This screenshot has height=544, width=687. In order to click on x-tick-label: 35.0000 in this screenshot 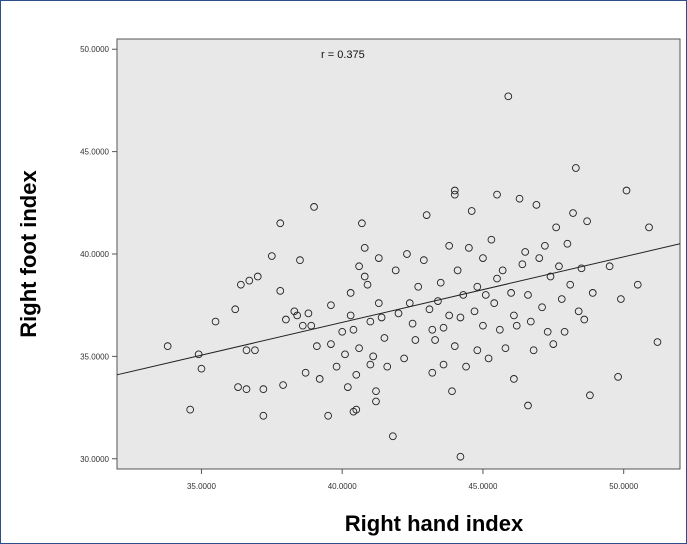, I will do `click(201, 486)`.